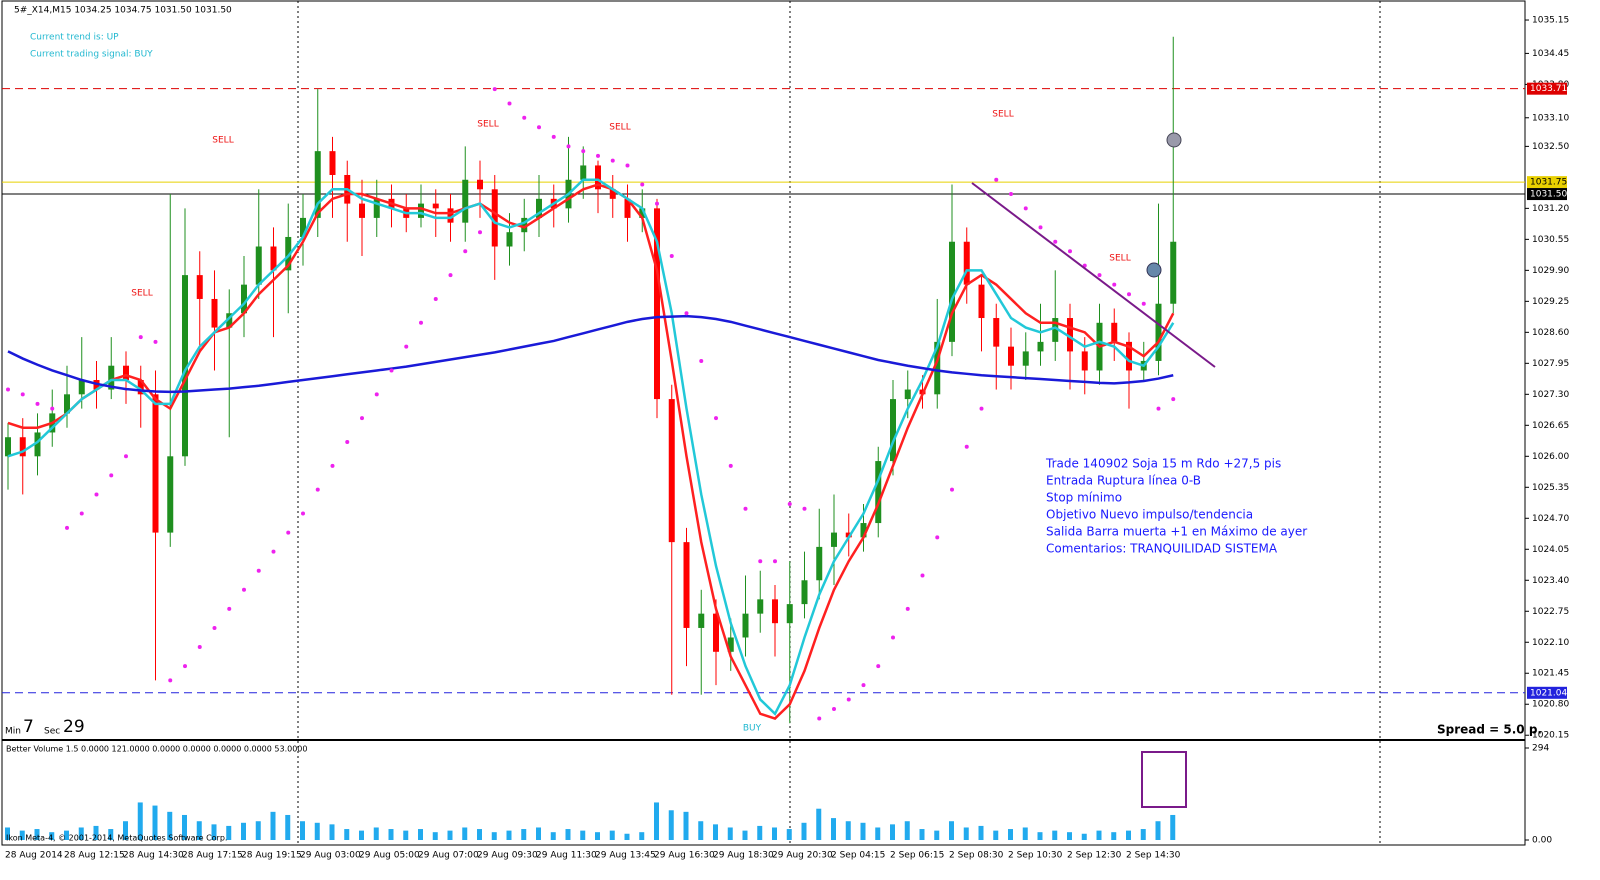 The height and width of the screenshot is (880, 1600). What do you see at coordinates (1550, 240) in the screenshot?
I see `y-tick-label: 1030.55` at bounding box center [1550, 240].